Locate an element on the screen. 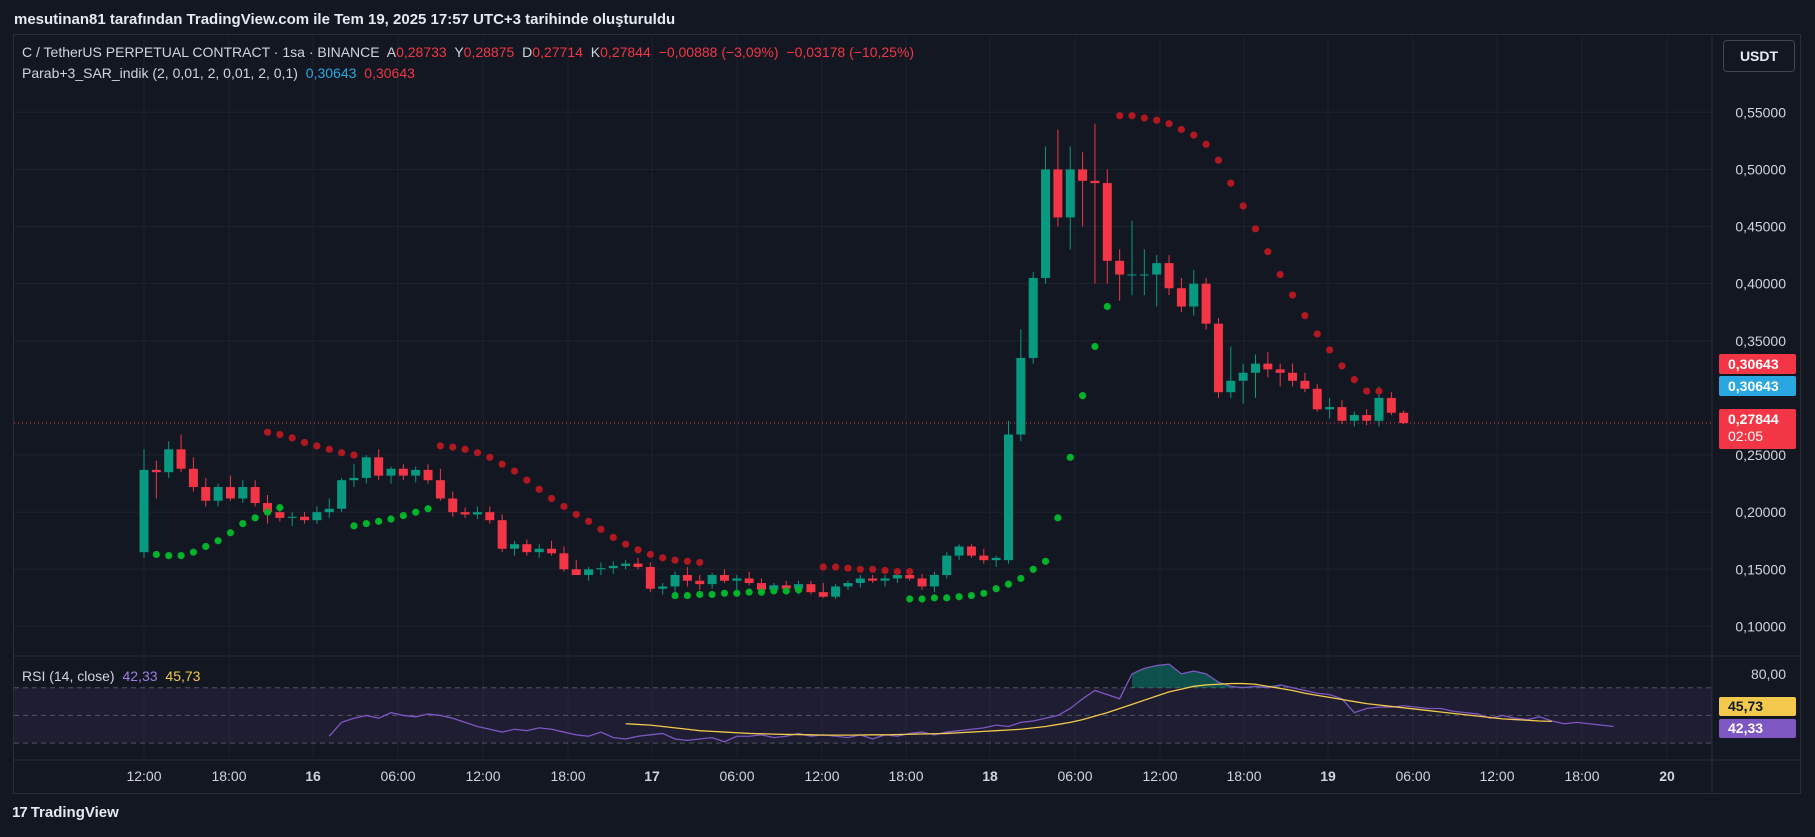 The height and width of the screenshot is (837, 1815). price-tick-label: 0,35000 is located at coordinates (1760, 341).